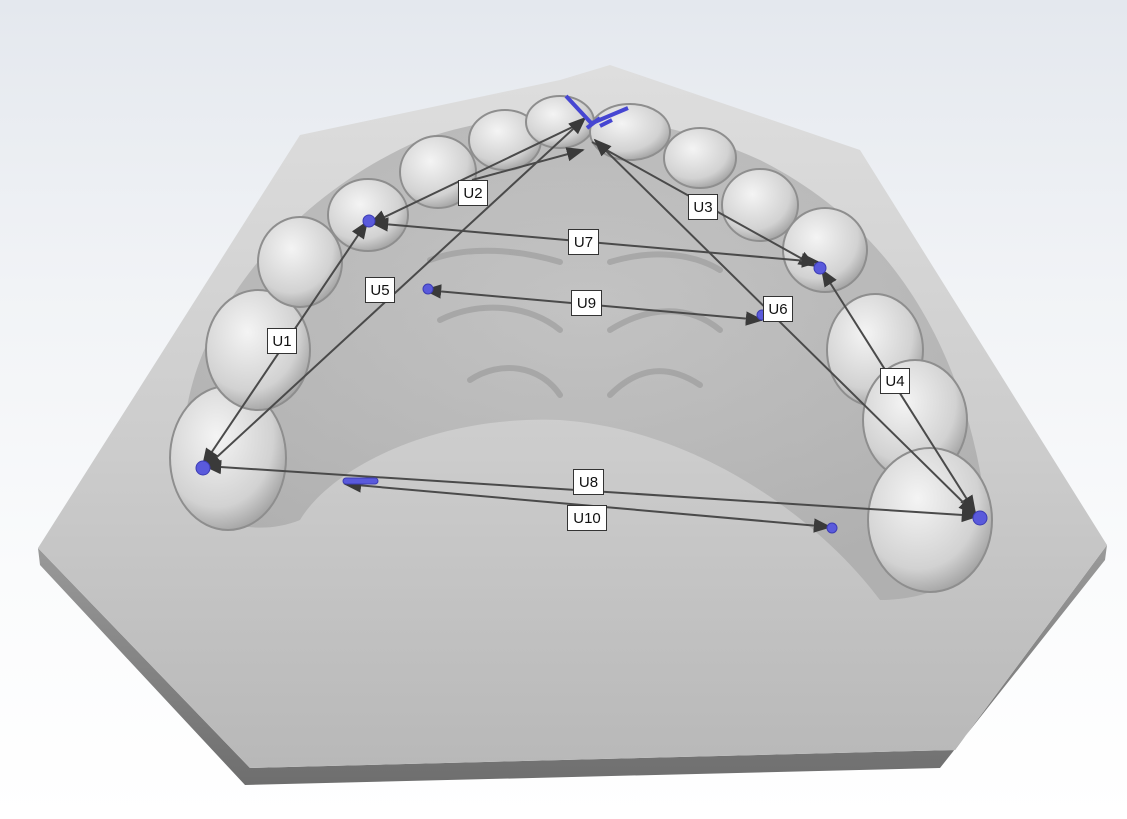  Describe the element at coordinates (583, 242) in the screenshot. I see `measurement-label-u7: U7` at that location.